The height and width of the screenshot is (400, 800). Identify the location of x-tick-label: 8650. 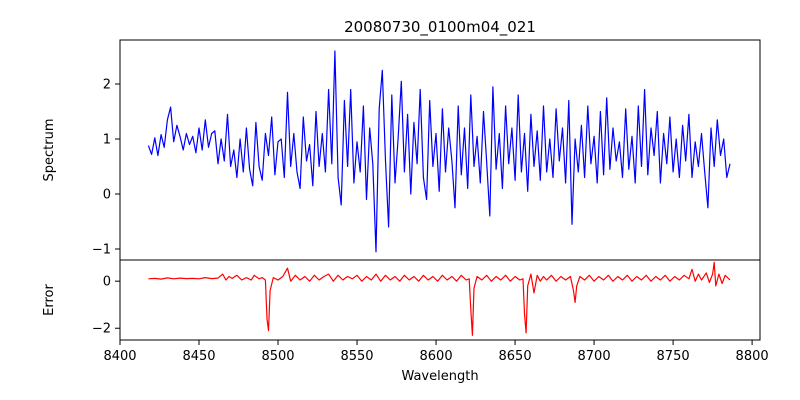
(515, 356).